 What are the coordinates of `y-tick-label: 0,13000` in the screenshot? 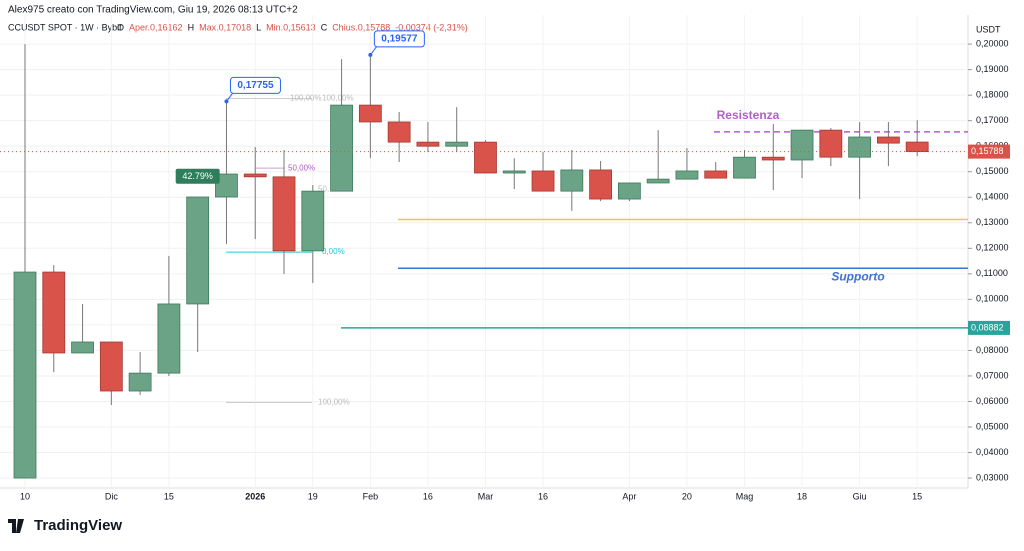 It's located at (992, 222).